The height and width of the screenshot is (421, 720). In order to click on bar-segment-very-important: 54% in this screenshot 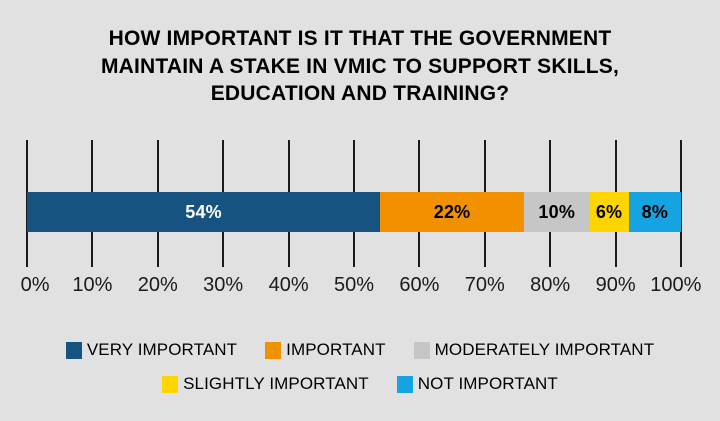, I will do `click(204, 212)`.